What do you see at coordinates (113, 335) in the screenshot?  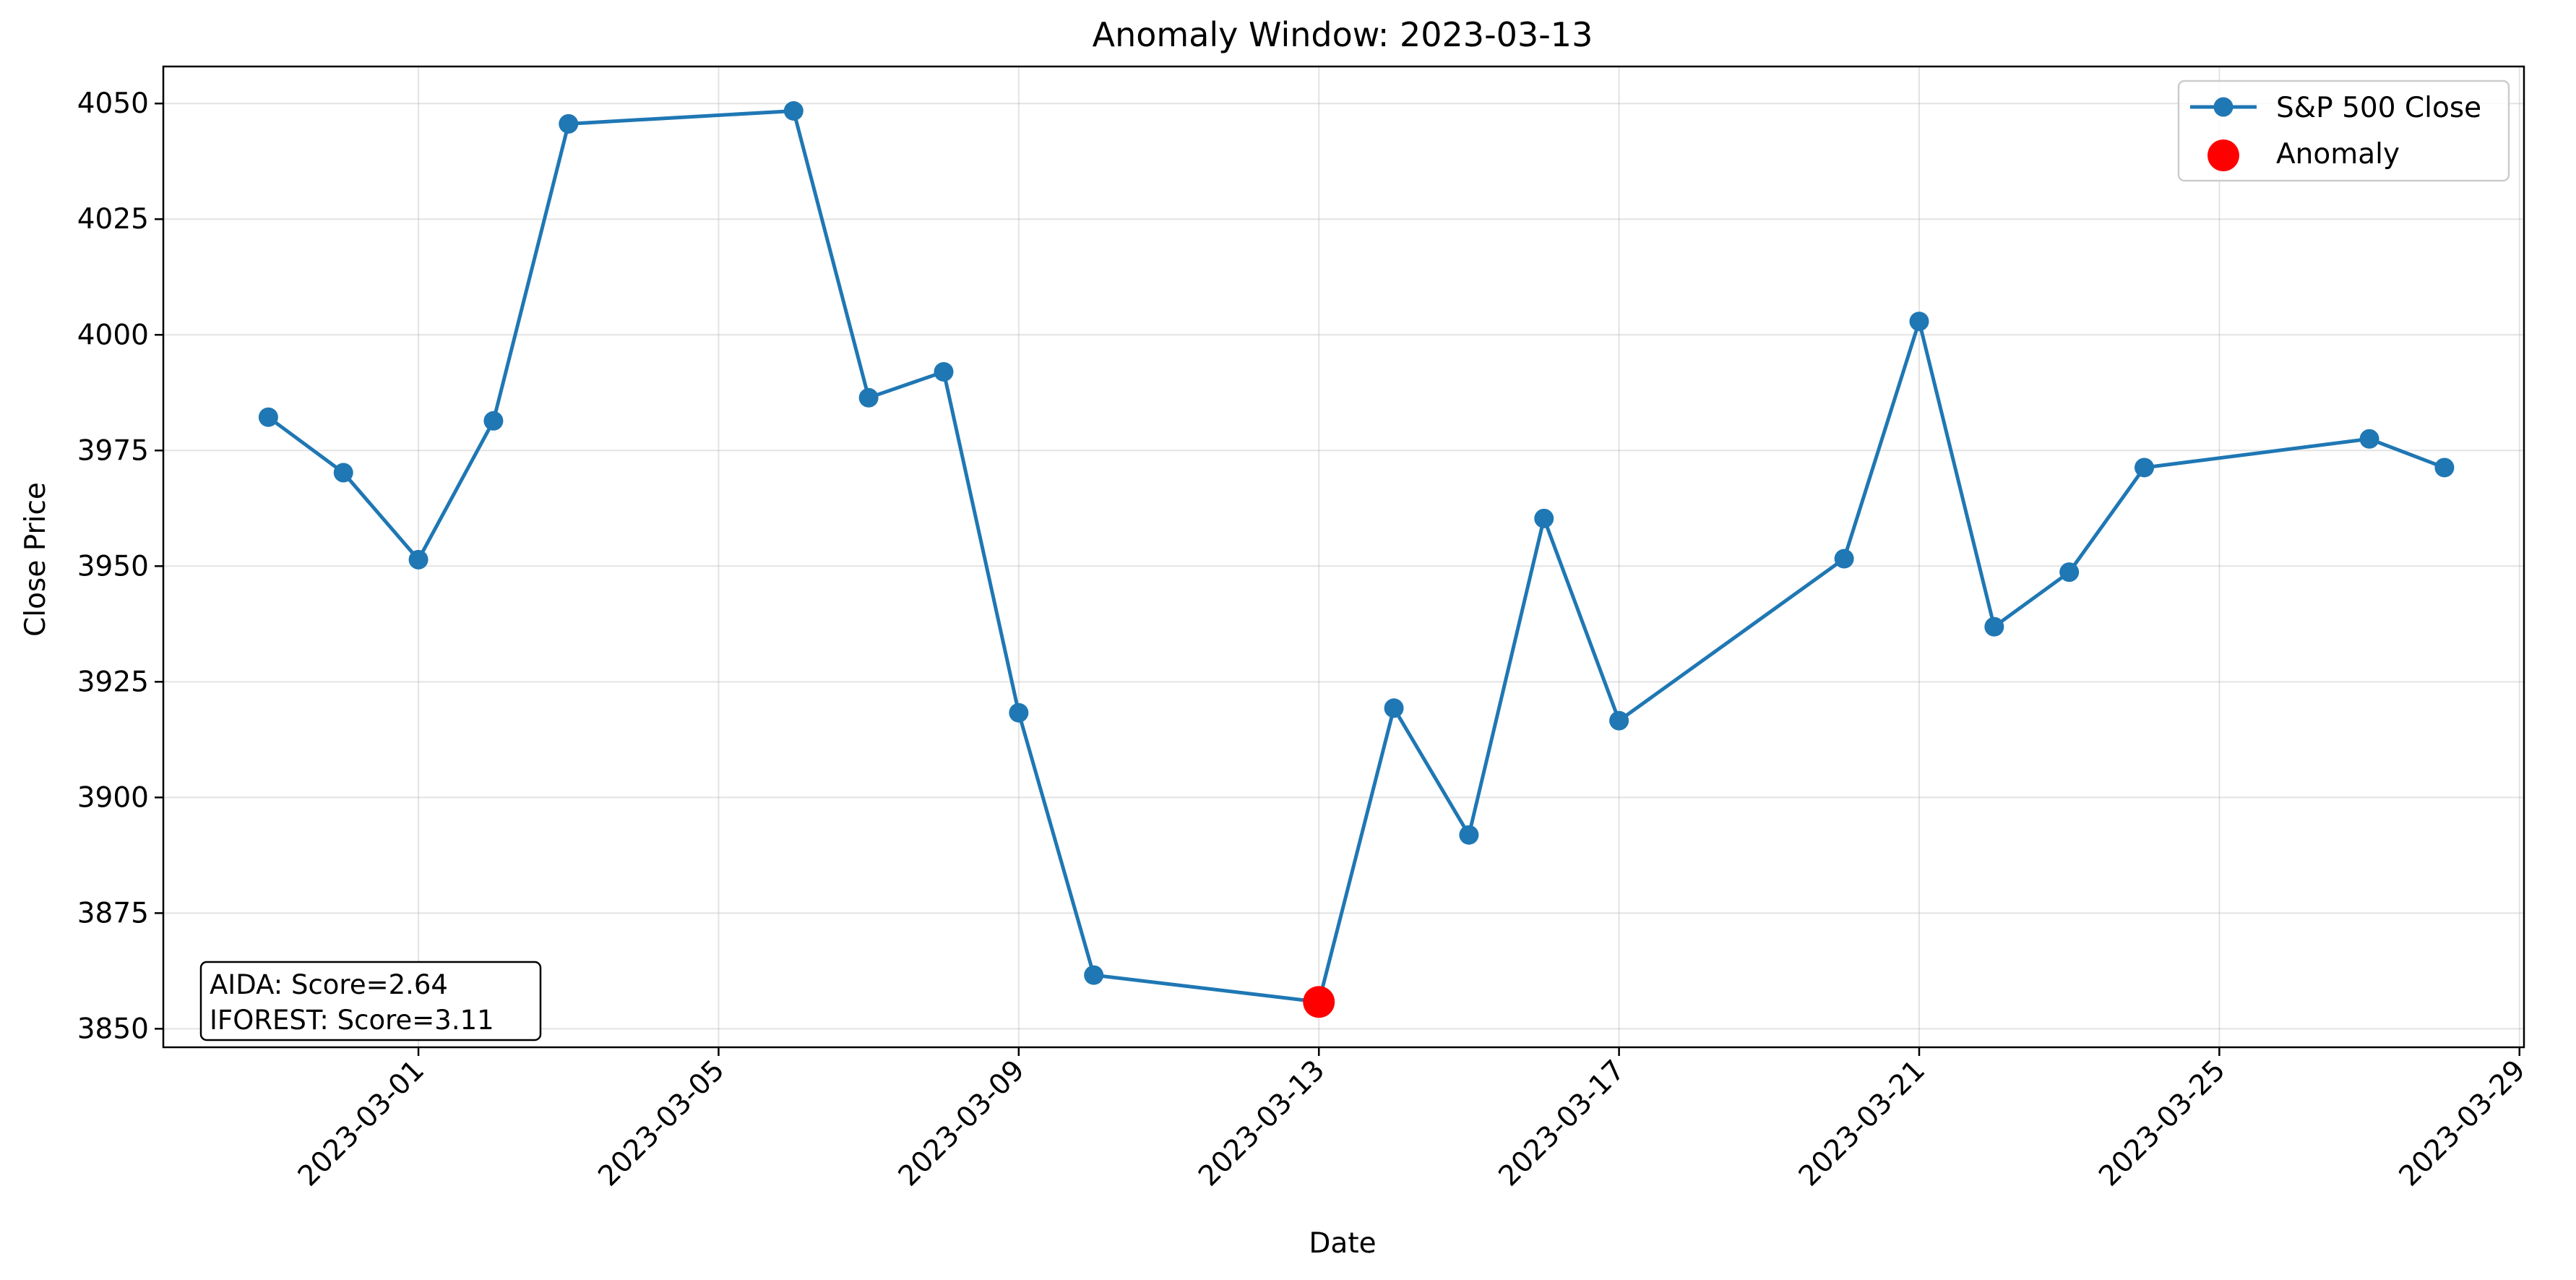 I see `y-tick-label: 4000` at bounding box center [113, 335].